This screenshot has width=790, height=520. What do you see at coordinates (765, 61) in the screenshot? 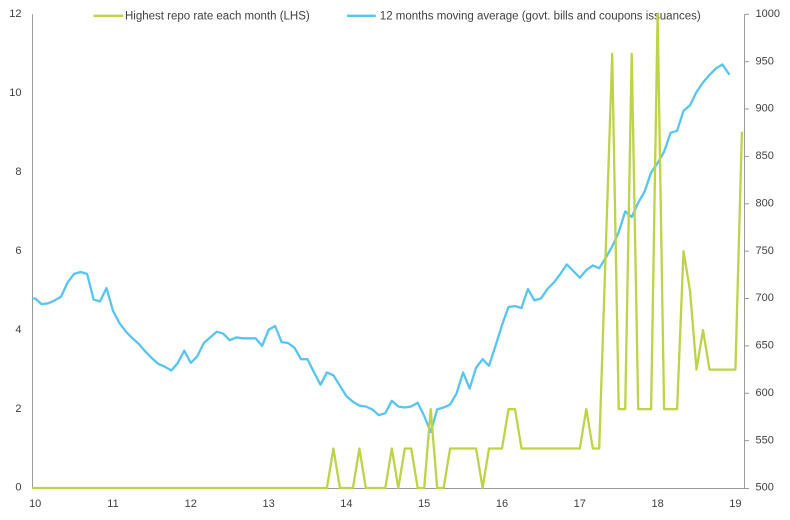
I see `svg-text: 950` at bounding box center [765, 61].